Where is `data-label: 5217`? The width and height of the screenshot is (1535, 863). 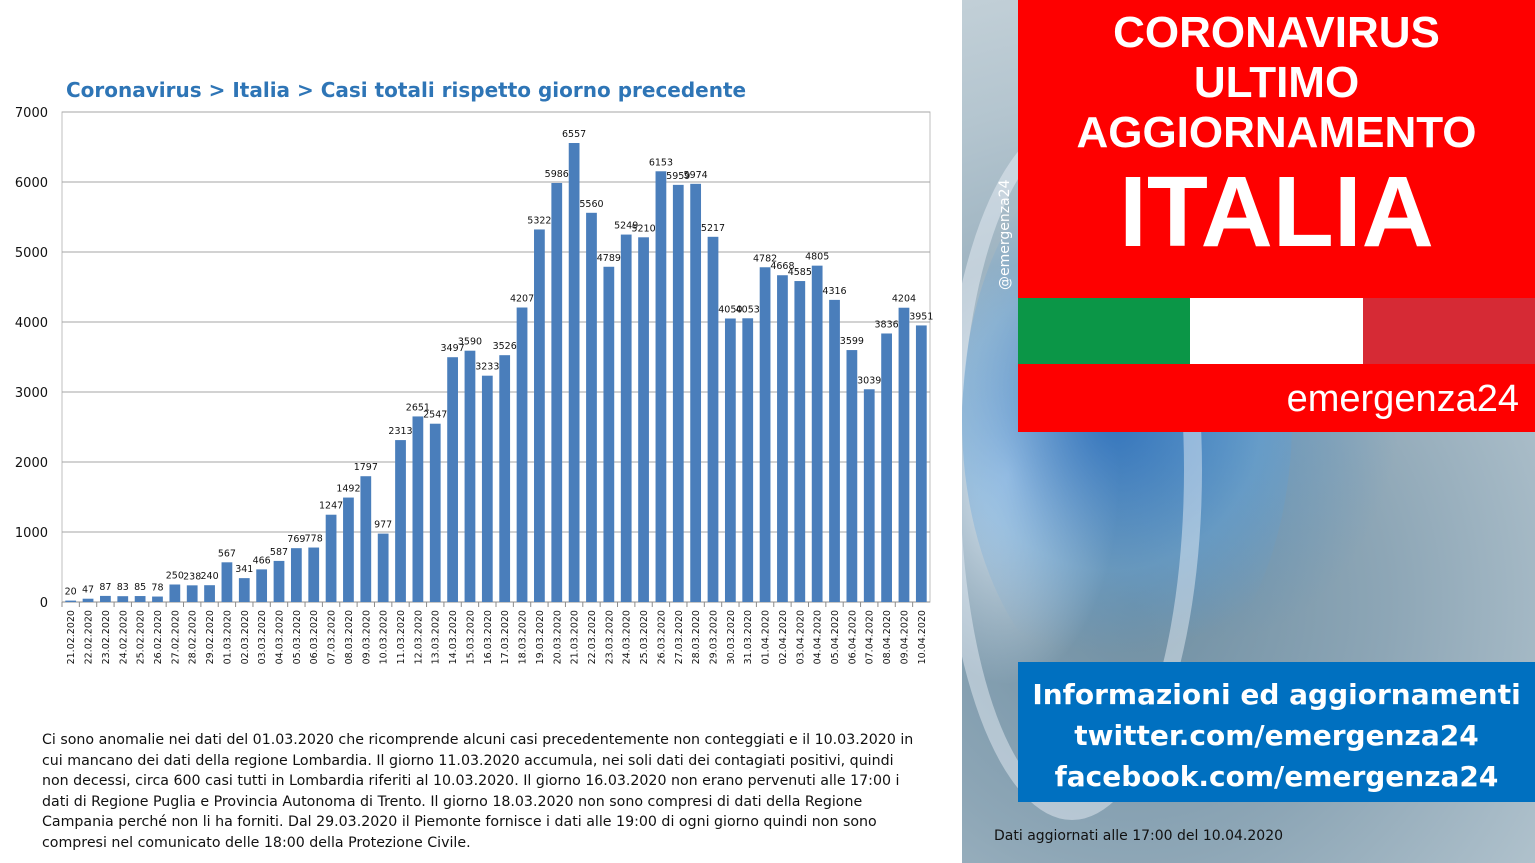 data-label: 5217 is located at coordinates (713, 228).